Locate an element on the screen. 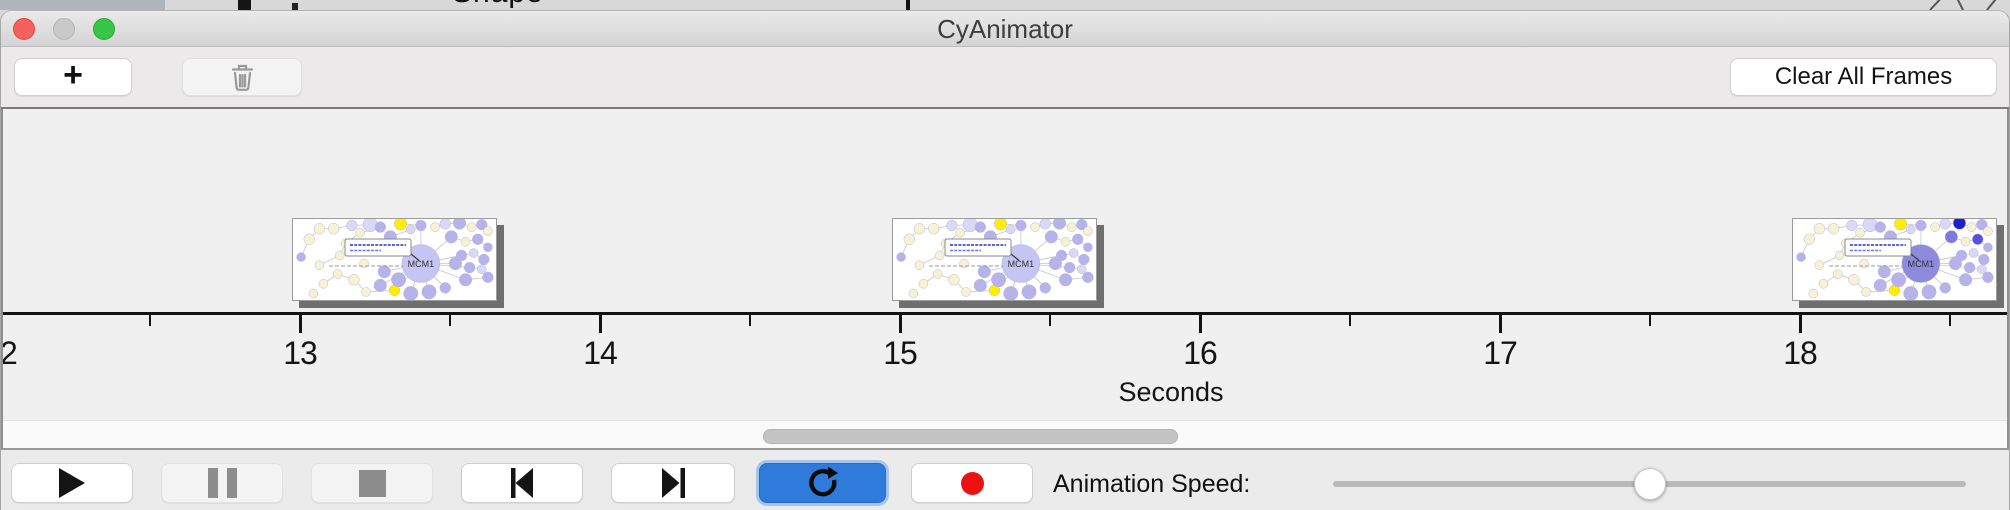 This screenshot has height=510, width=2010. timeline-scrollbar-thumb is located at coordinates (970, 436).